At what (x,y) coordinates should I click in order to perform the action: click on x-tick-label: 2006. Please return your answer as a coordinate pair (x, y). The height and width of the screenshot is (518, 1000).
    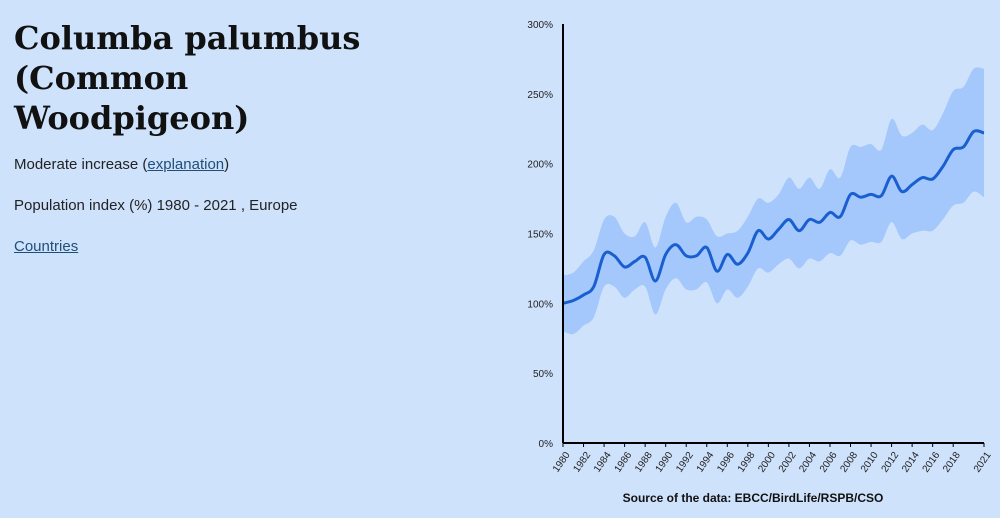
    Looking at the image, I should click on (829, 462).